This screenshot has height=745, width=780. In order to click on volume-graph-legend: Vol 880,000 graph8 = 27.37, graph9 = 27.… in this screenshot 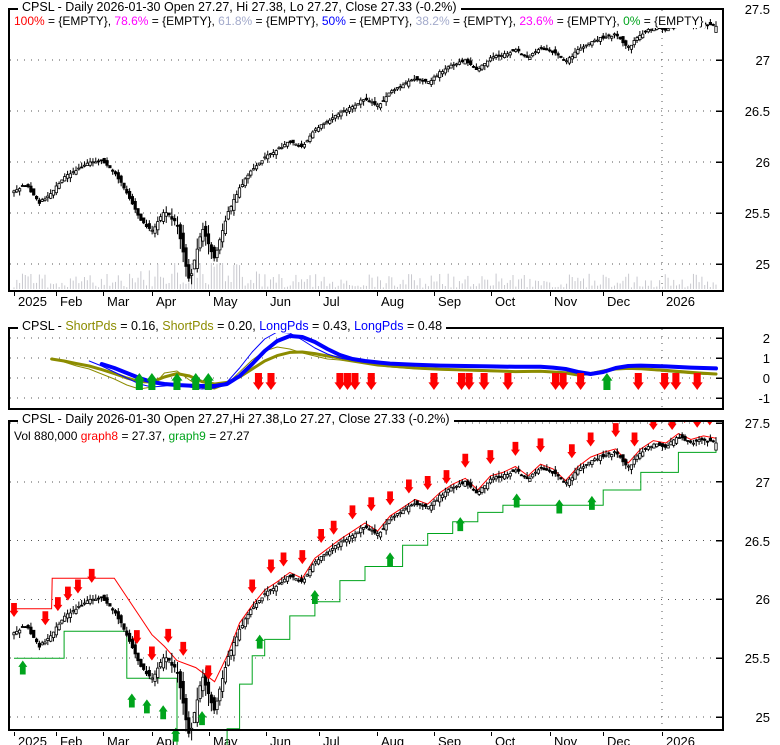, I will do `click(132, 436)`.